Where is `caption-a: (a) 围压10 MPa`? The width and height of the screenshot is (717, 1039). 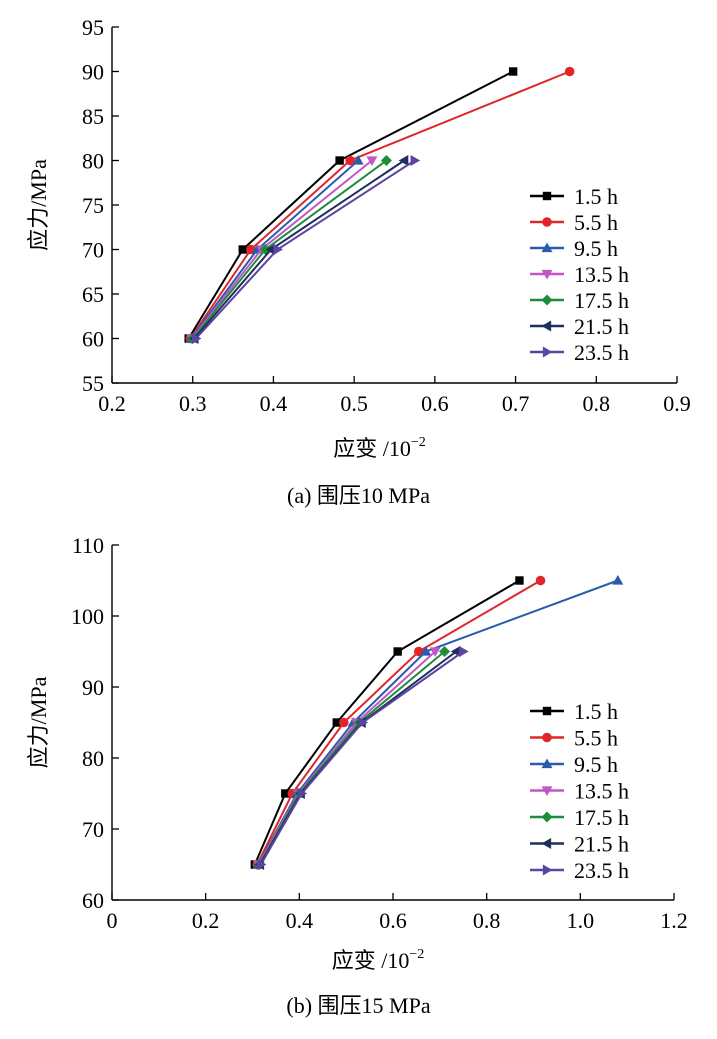 caption-a: (a) 围压10 MPa is located at coordinates (358, 495).